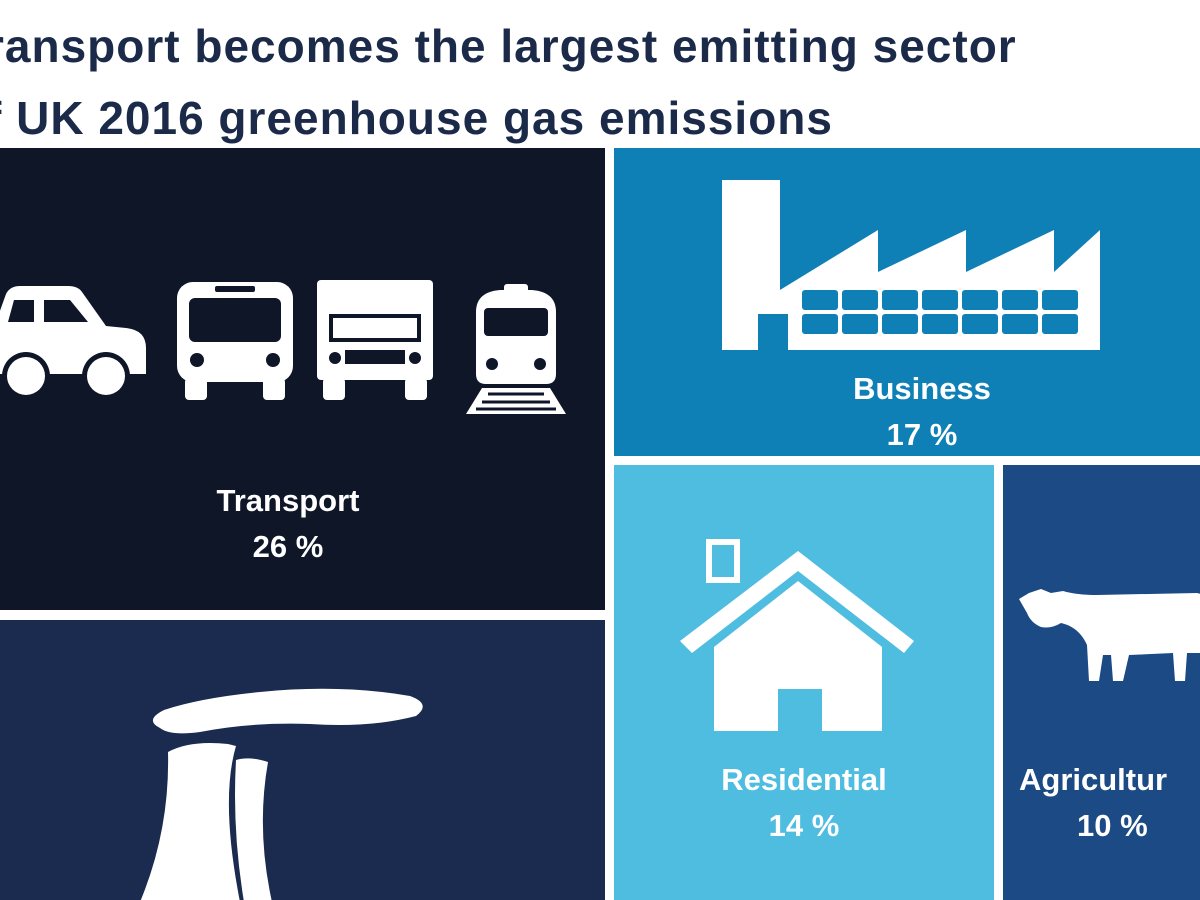 Image resolution: width=1200 pixels, height=900 pixels. What do you see at coordinates (416, 118) in the screenshot?
I see `title-line-2: f UK 2016 greenhouse gas emissions` at bounding box center [416, 118].